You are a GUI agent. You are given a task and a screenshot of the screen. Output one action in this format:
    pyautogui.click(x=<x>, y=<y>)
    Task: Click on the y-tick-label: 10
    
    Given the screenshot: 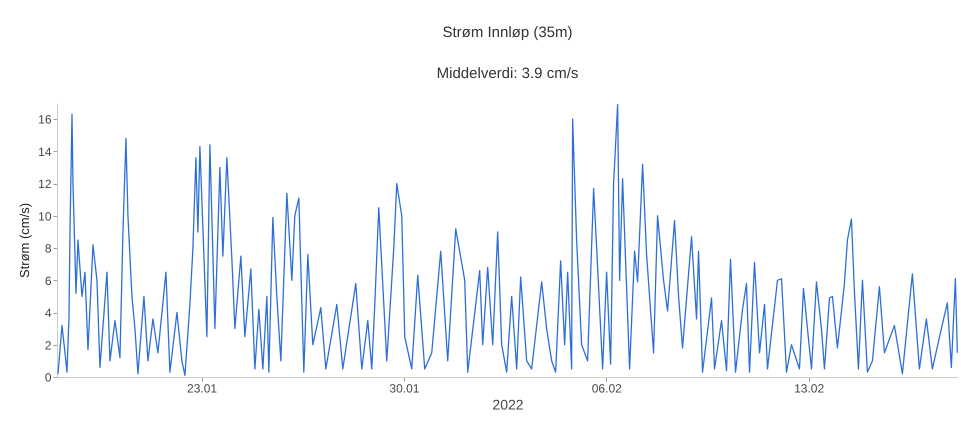 What is the action you would take?
    pyautogui.click(x=45, y=216)
    